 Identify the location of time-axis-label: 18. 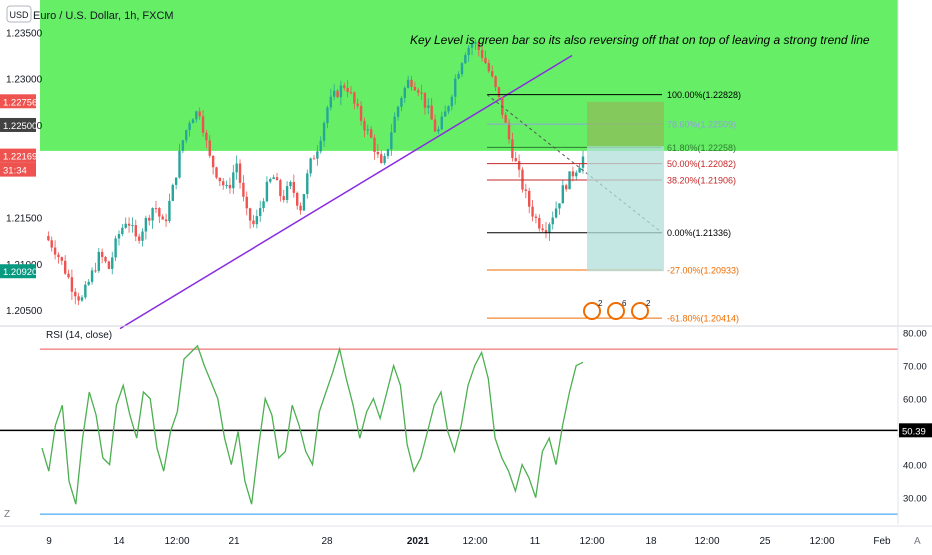
(651, 541).